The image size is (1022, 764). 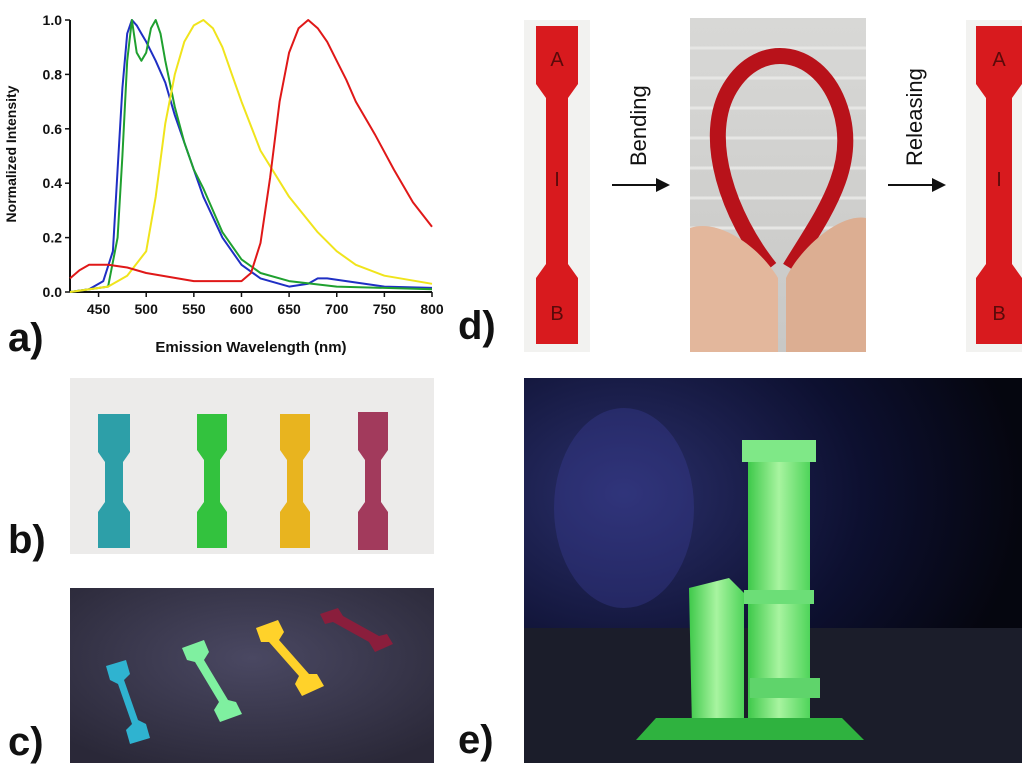 I want to click on photo-specimen-bent, so click(x=778, y=185).